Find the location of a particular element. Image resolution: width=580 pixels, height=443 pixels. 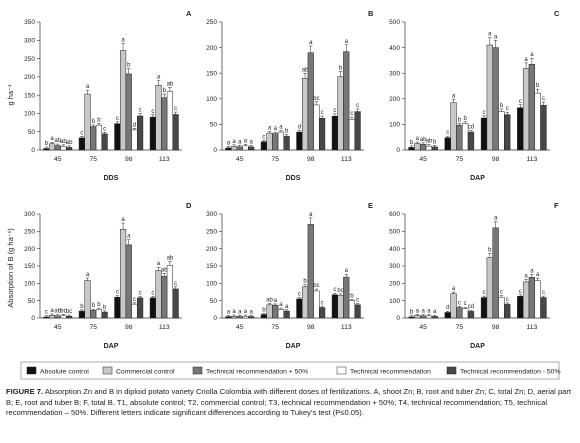

legend-label: Absolute control is located at coordinates (64, 371).